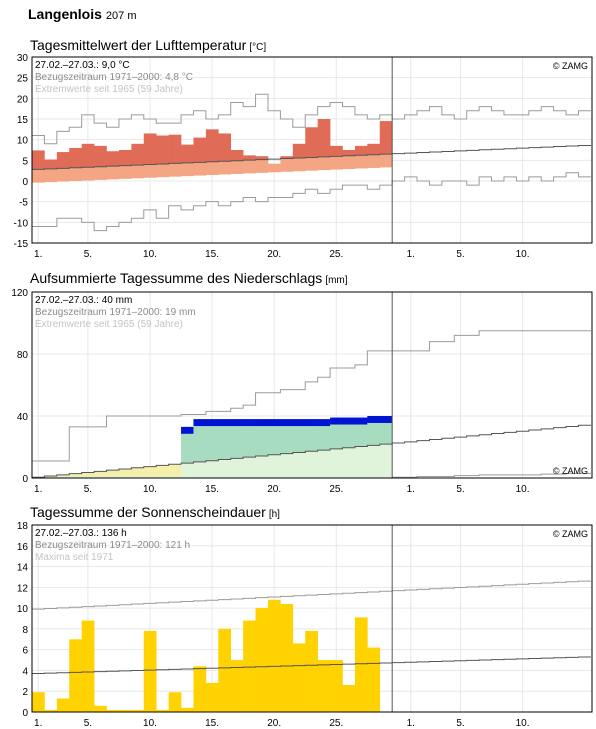  What do you see at coordinates (460, 254) in the screenshot?
I see `temp-xtick-label: 5.` at bounding box center [460, 254].